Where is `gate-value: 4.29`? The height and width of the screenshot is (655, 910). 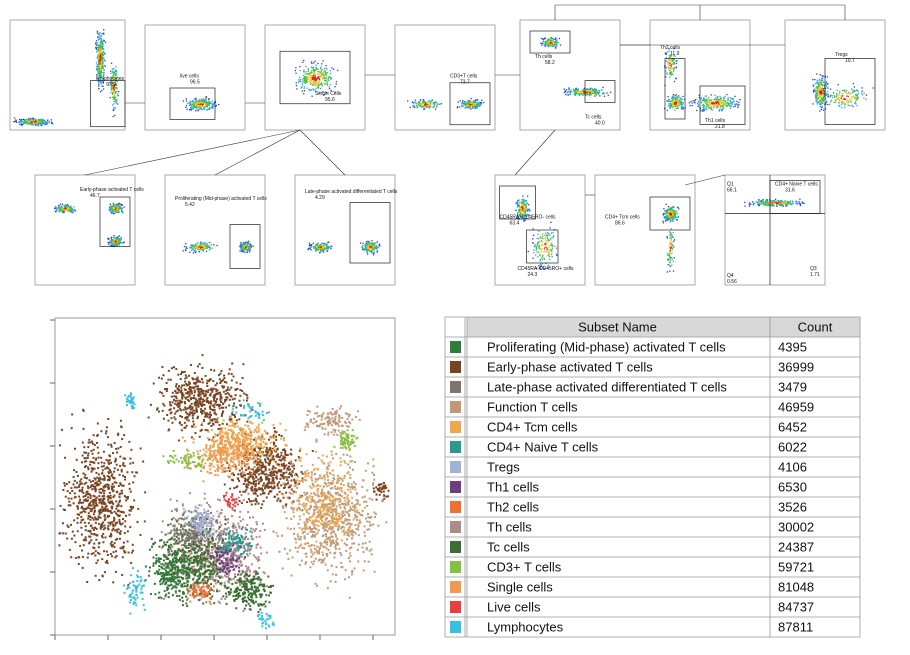
gate-value: 4.29 is located at coordinates (320, 198).